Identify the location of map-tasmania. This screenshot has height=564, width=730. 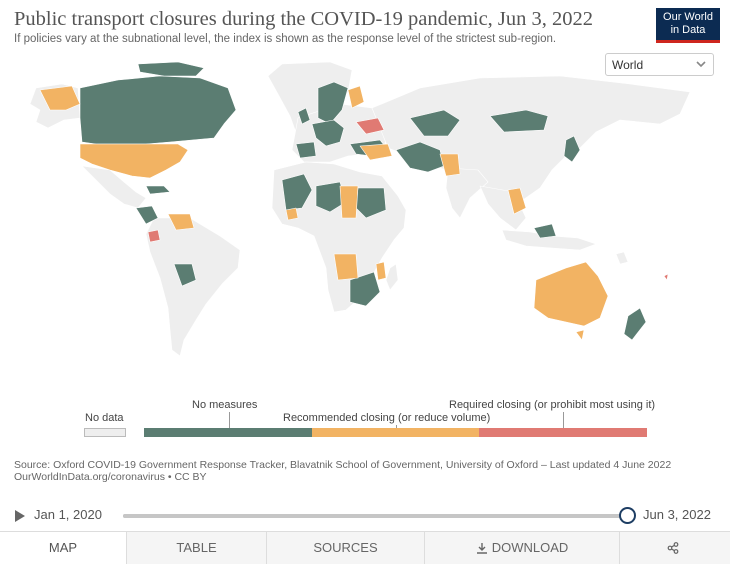
(580, 335).